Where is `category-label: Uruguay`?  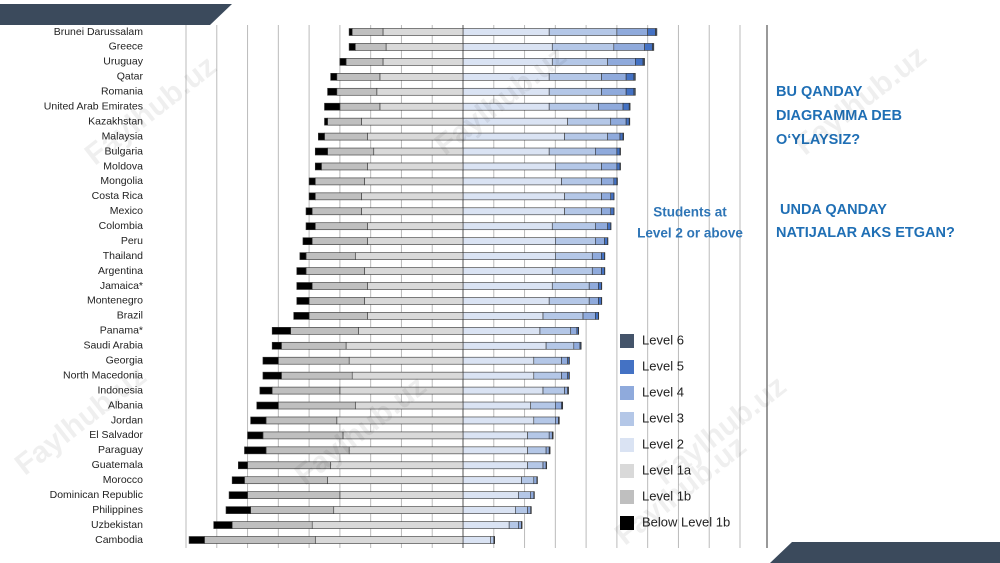
category-label: Uruguay is located at coordinates (123, 62).